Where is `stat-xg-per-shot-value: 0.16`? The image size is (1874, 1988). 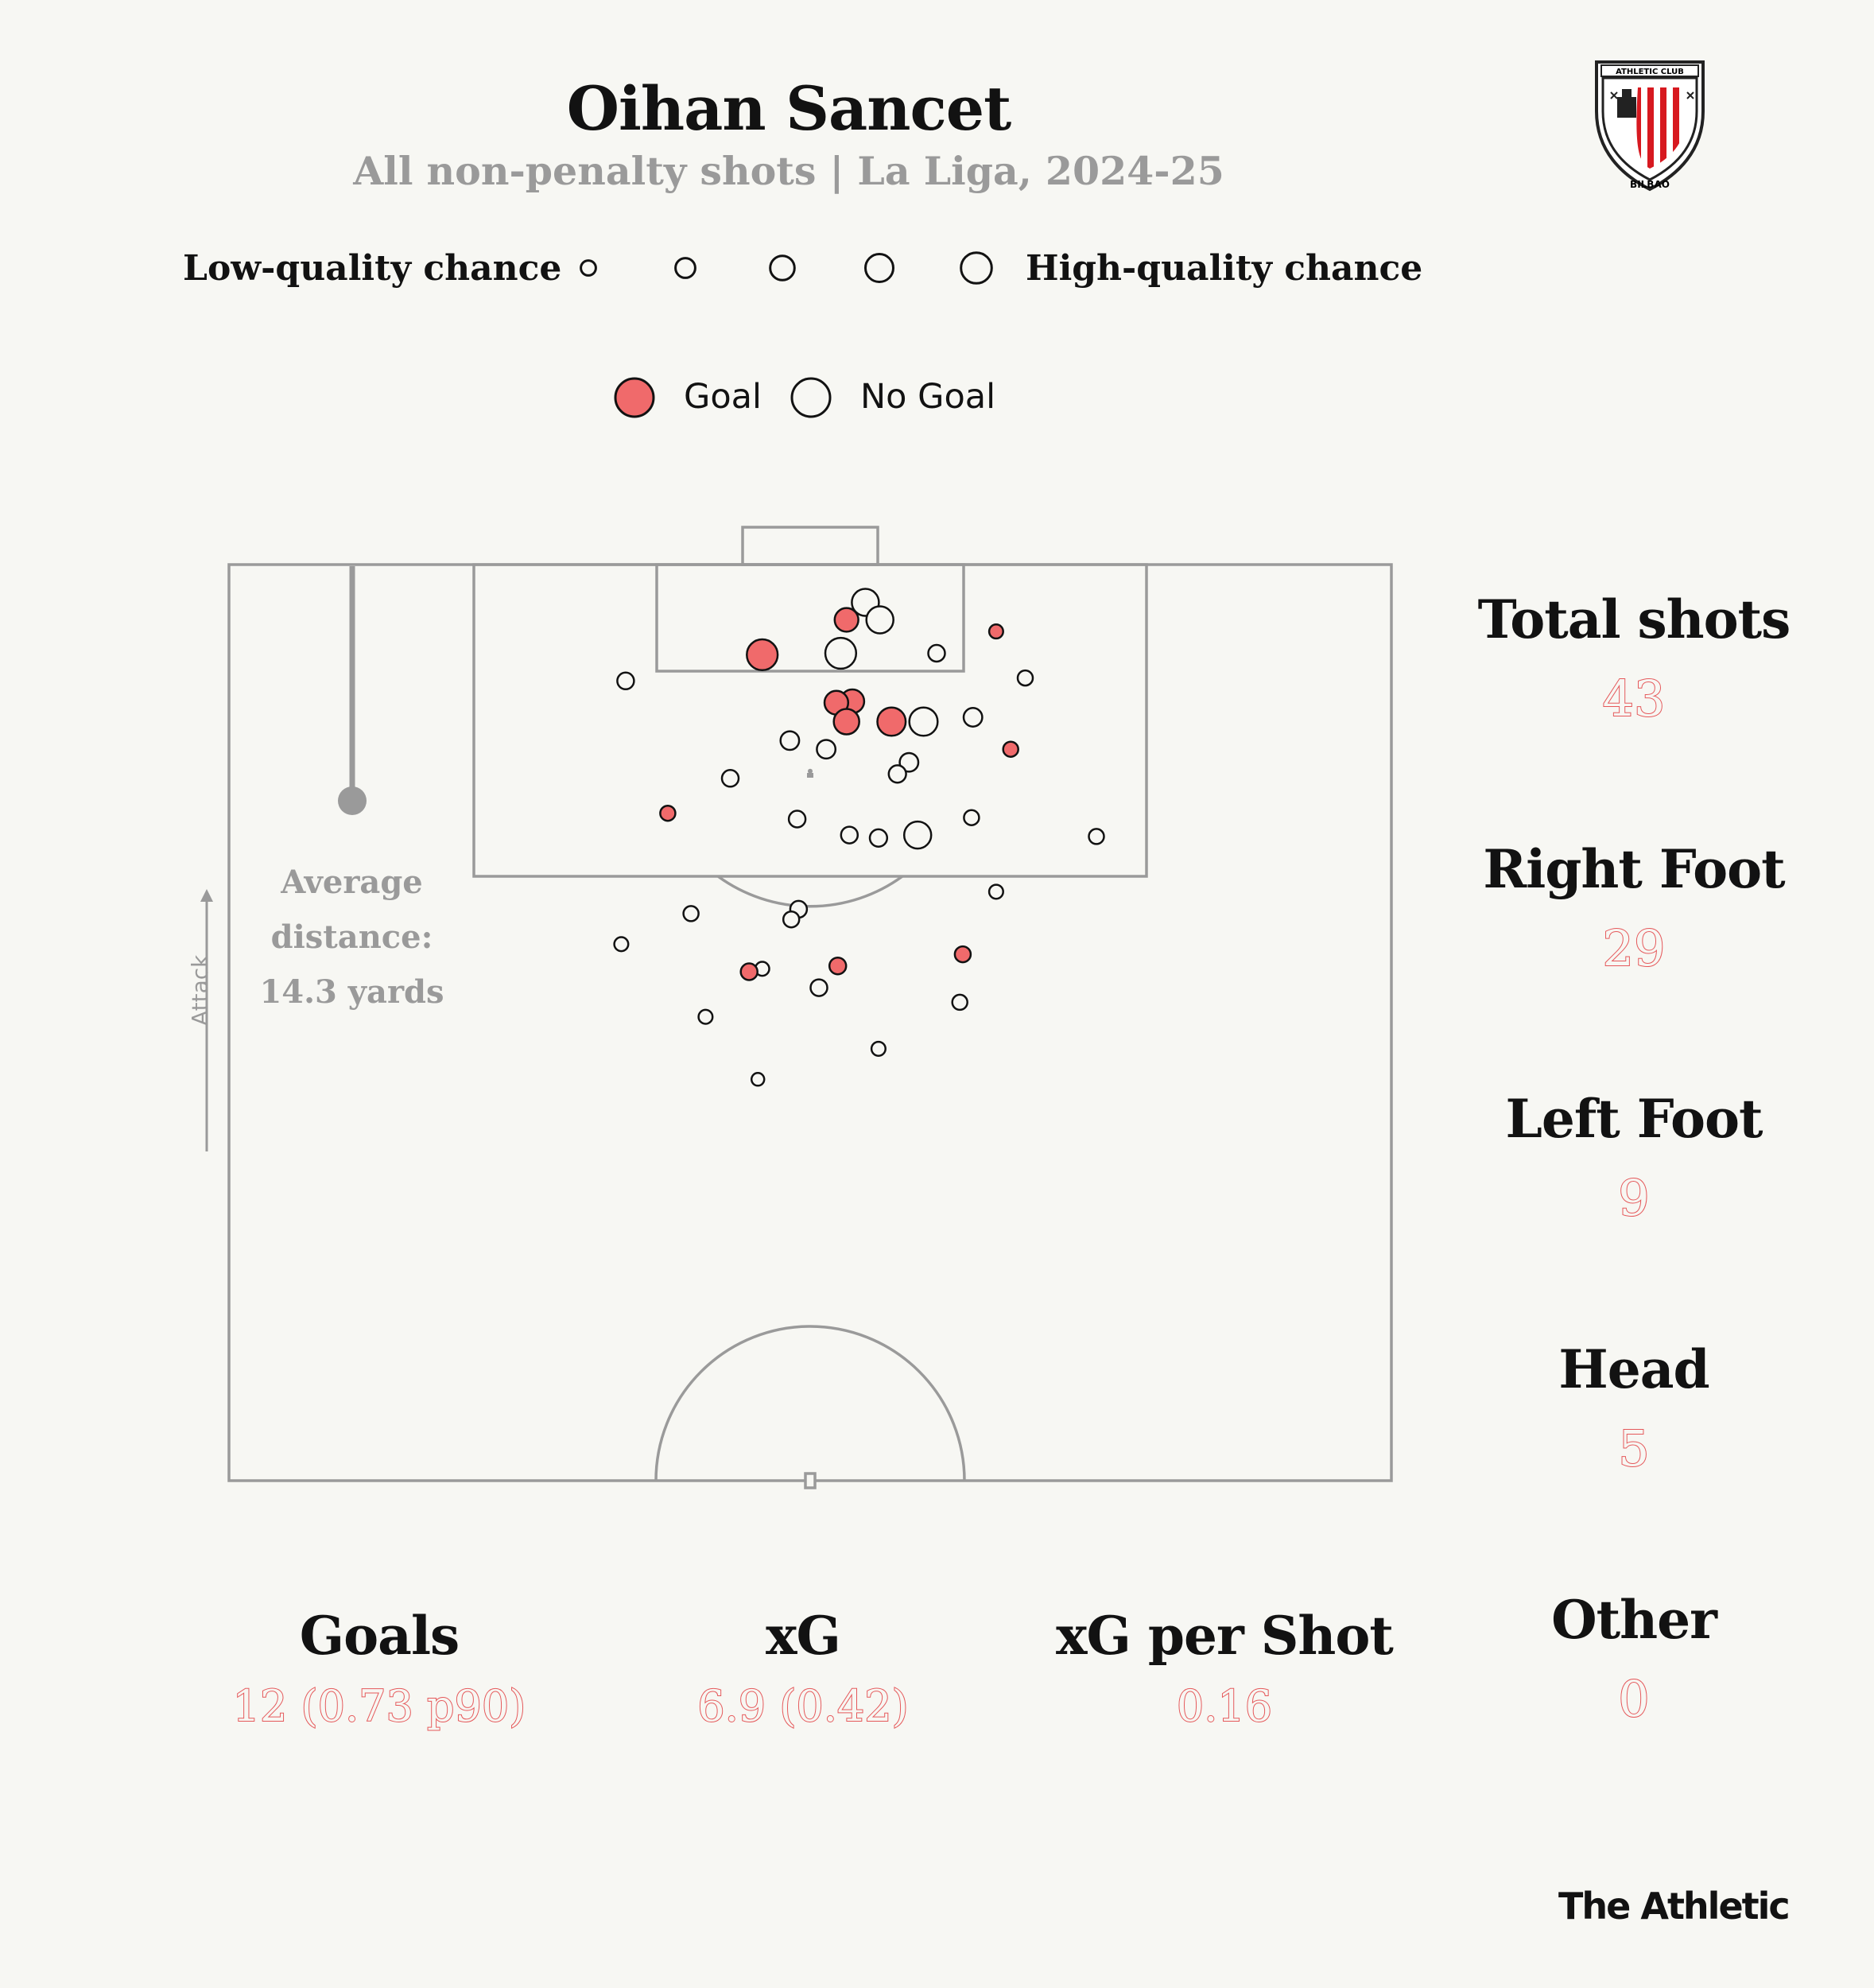 stat-xg-per-shot-value: 0.16 is located at coordinates (1224, 1706).